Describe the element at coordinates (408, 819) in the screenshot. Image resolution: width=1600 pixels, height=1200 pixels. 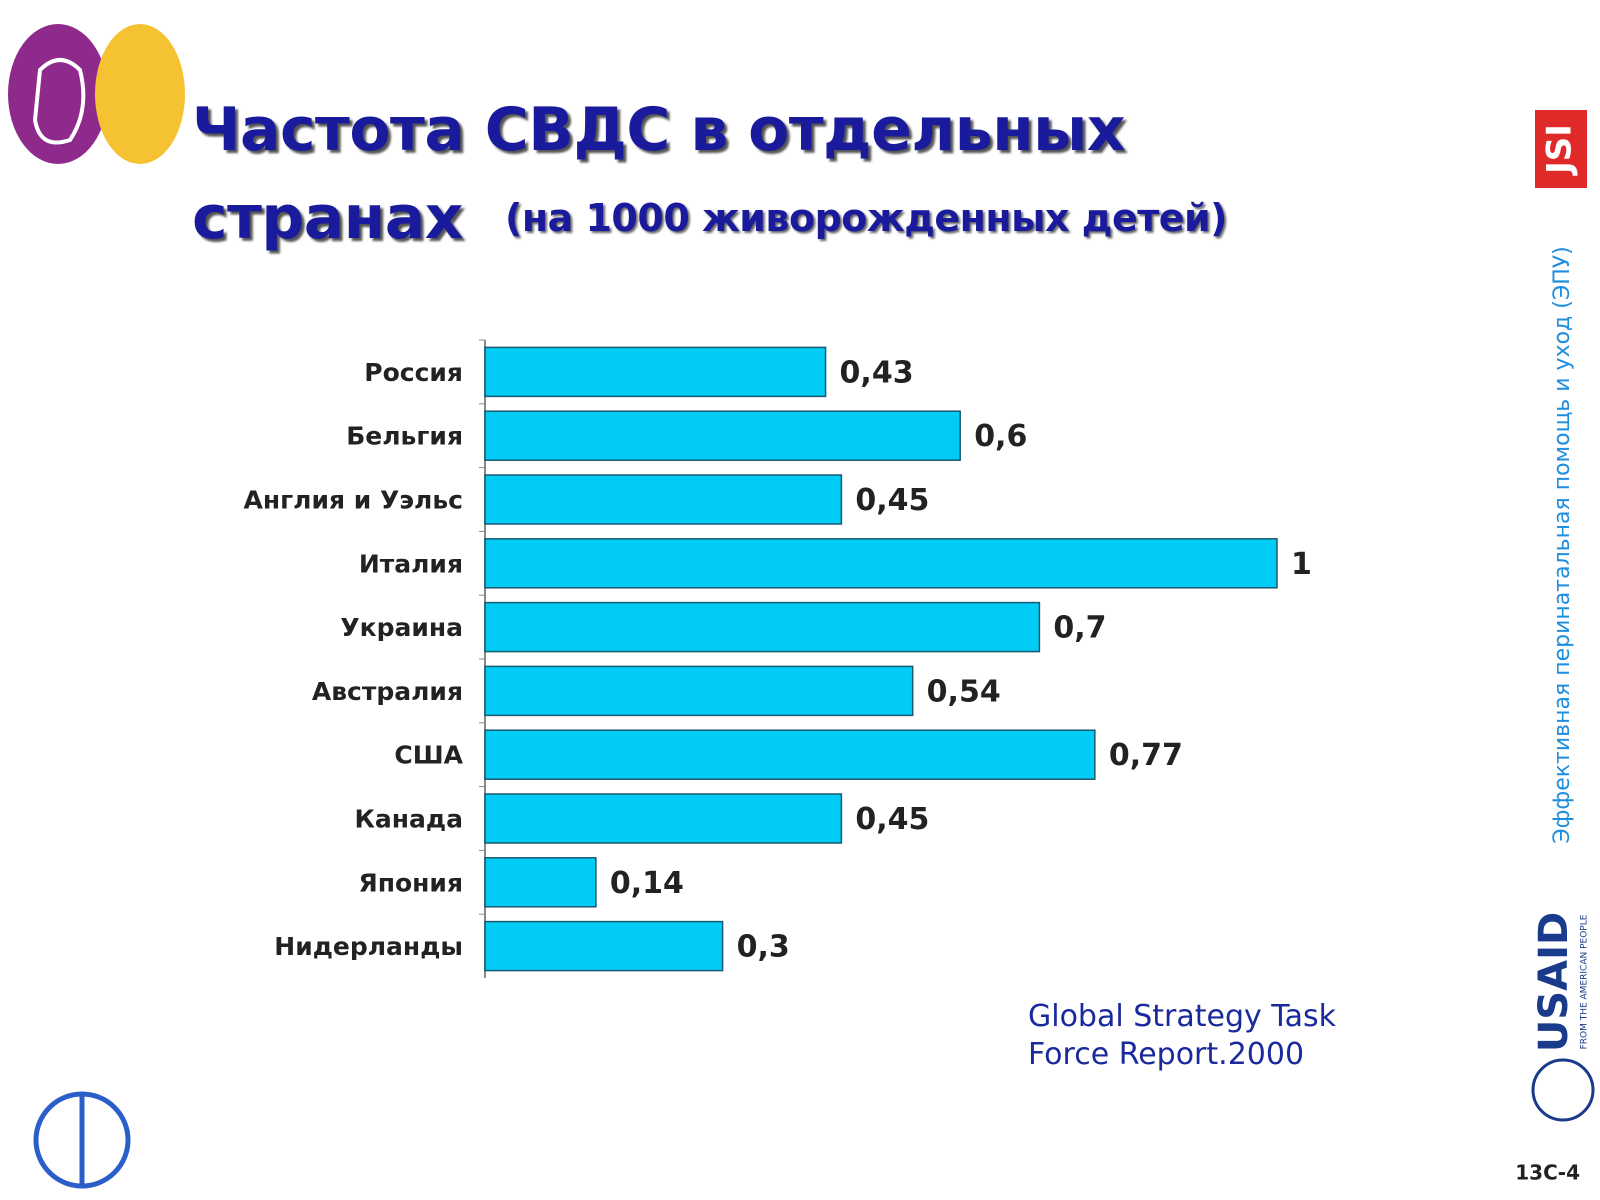
I see `category-label: Канада` at that location.